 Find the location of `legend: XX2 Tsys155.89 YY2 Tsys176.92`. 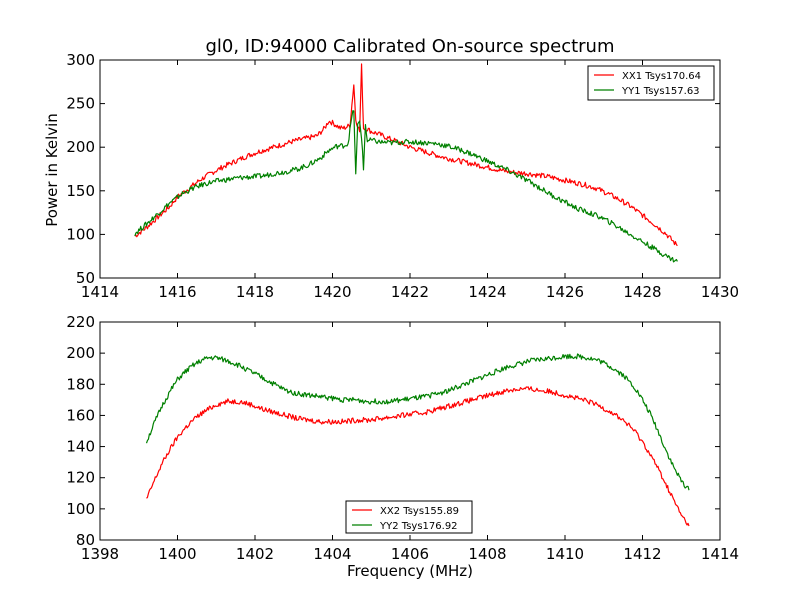

legend: XX2 Tsys155.89 YY2 Tsys176.92 is located at coordinates (409, 517).